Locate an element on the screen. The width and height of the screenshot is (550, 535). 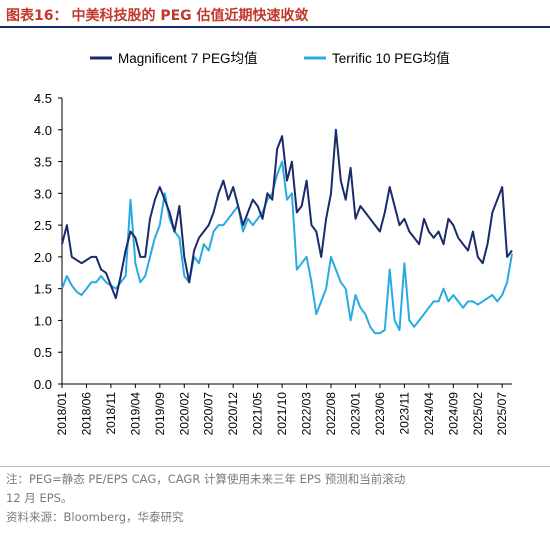
legend-magnificent-7-label: Magnificent 7 PEG均值 is located at coordinates (188, 58).